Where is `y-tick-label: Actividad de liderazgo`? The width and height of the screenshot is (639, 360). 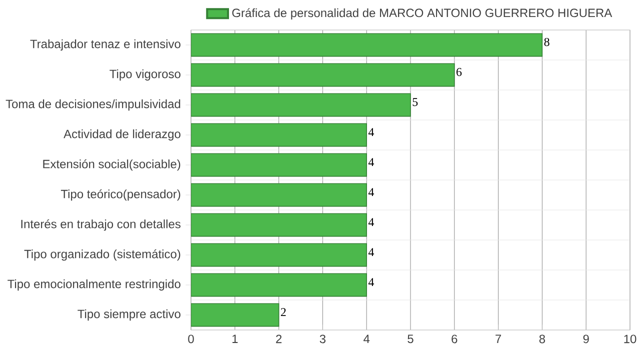
y-tick-label: Actividad de liderazgo is located at coordinates (122, 135).